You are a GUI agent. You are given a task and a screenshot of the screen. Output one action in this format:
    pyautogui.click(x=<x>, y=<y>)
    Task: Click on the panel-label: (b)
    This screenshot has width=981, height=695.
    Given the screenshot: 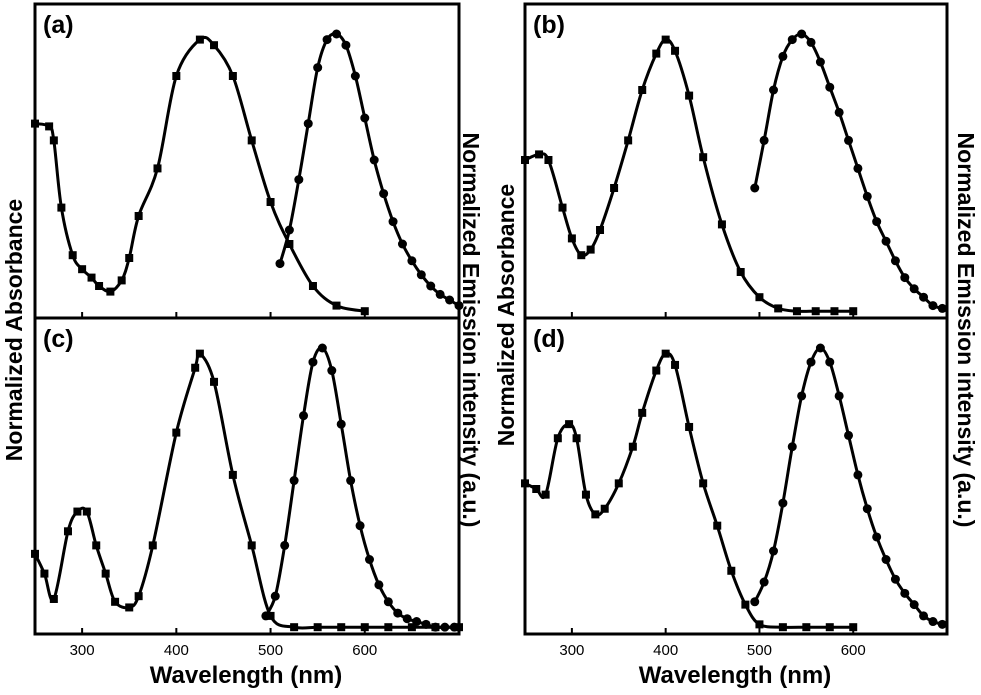 What is the action you would take?
    pyautogui.click(x=549, y=25)
    